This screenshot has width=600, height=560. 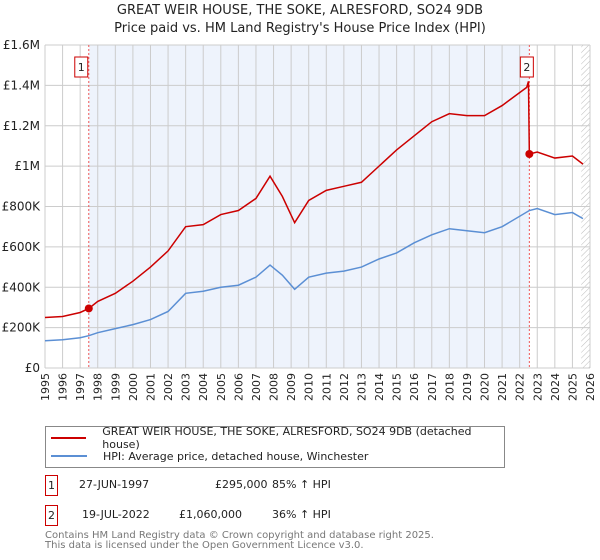 I want to click on x-tick-label: 1995, so click(x=45, y=387).